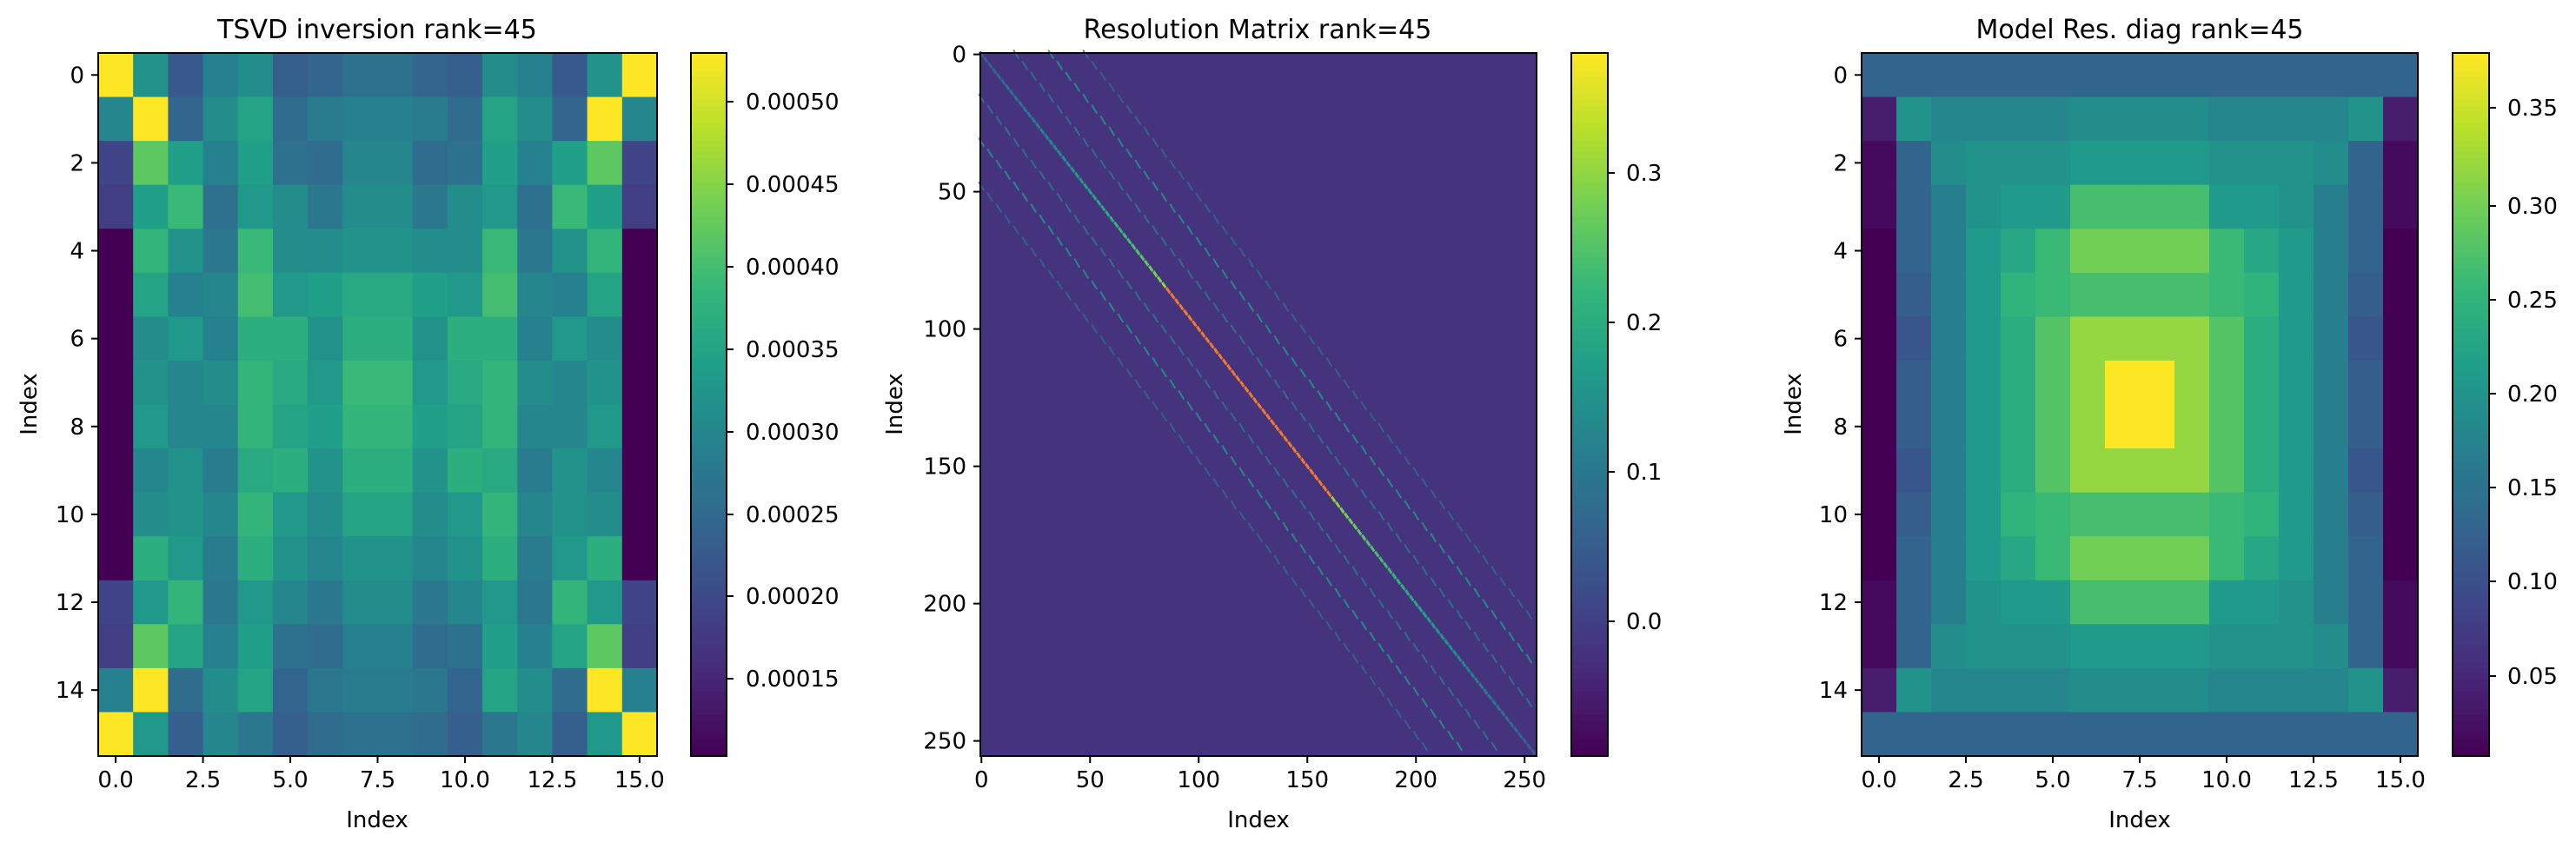 The width and height of the screenshot is (2576, 849). Describe the element at coordinates (2226, 780) in the screenshot. I see `x-tick-label: 10.0` at that location.